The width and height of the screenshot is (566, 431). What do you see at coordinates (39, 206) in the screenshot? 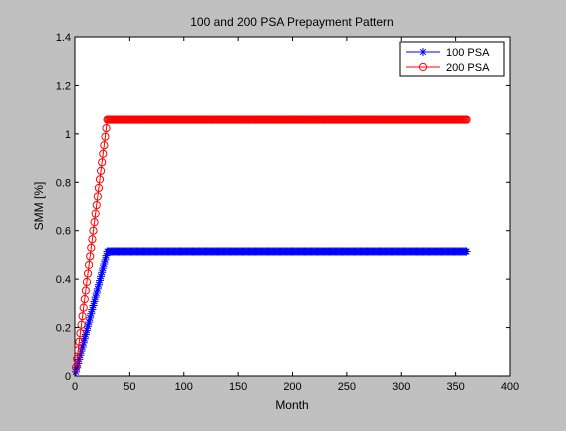
I see `y-axis-label: SMM [%]` at bounding box center [39, 206].